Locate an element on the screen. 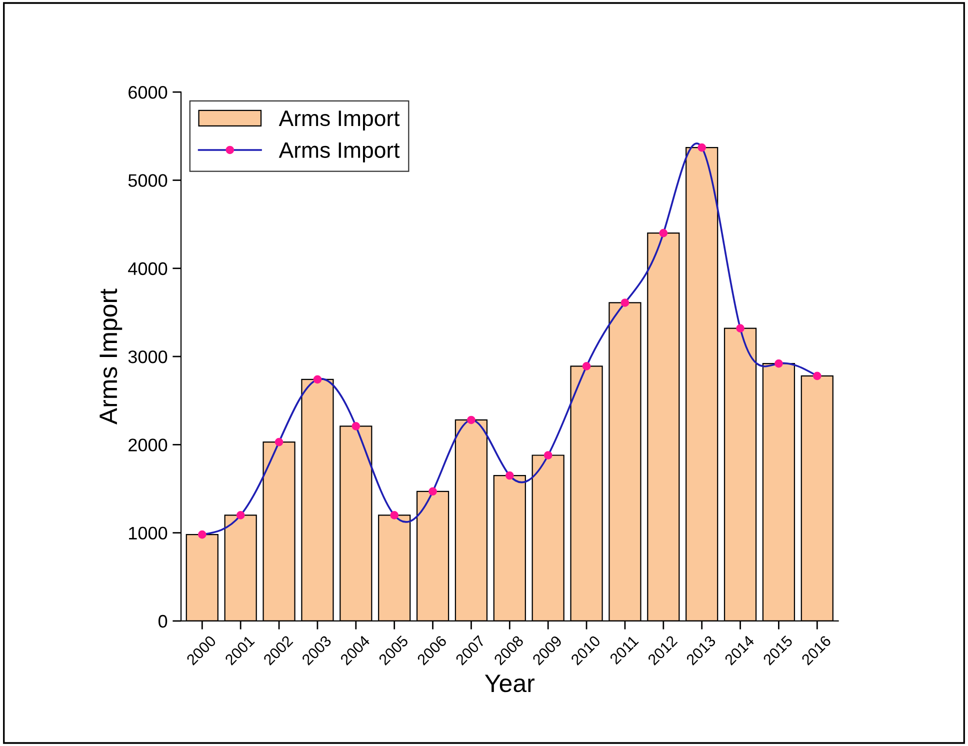  y-axis-title: Arms Import is located at coordinates (111, 356).